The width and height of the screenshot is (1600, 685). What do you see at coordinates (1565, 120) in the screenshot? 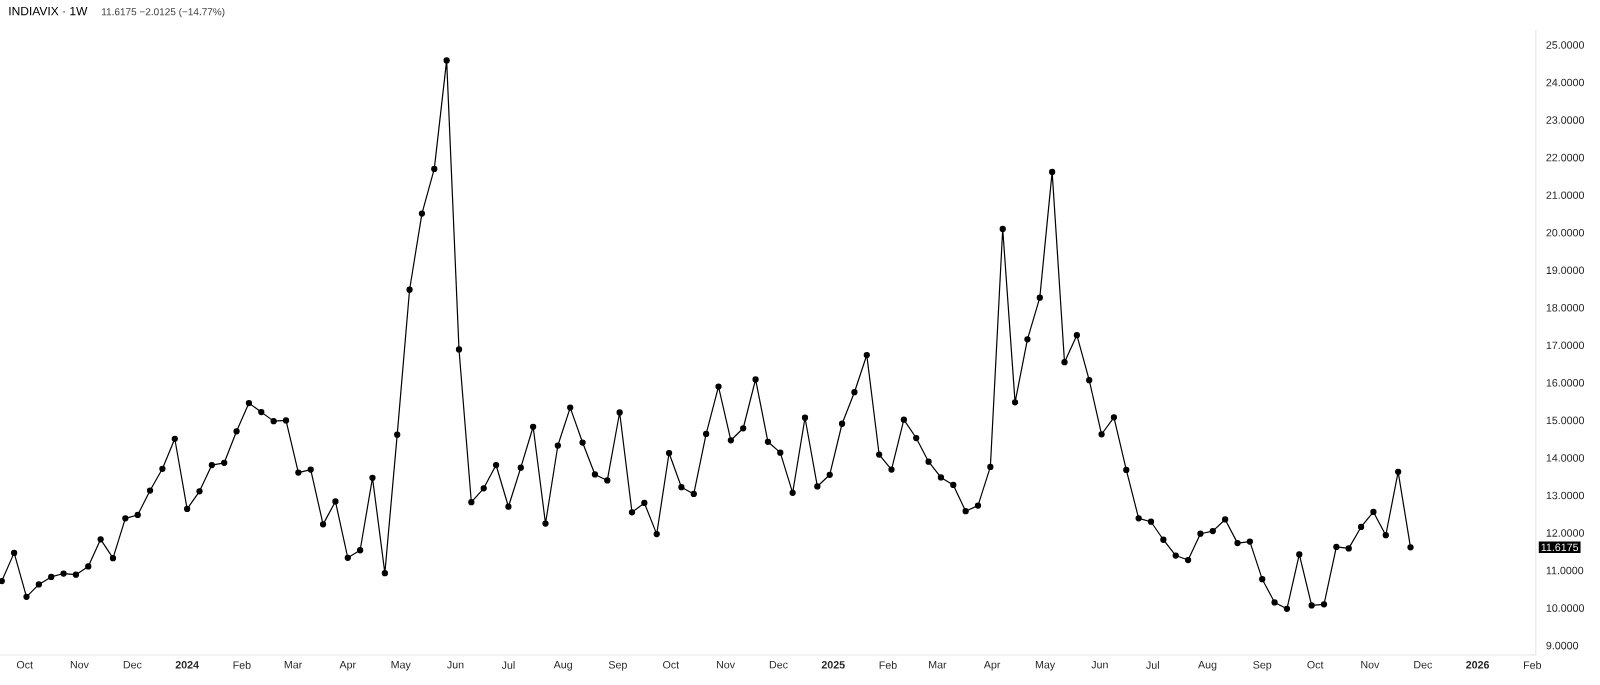
I see `y-tick-label: 23.0000` at bounding box center [1565, 120].